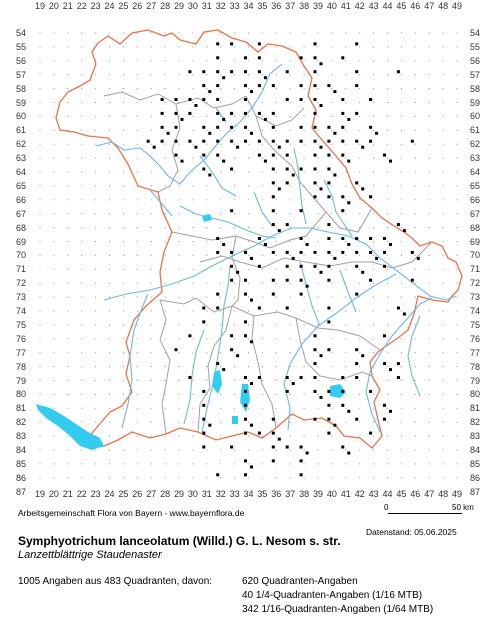 Image resolution: width=500 pixels, height=620 pixels. I want to click on row-label-right: 56, so click(475, 60).